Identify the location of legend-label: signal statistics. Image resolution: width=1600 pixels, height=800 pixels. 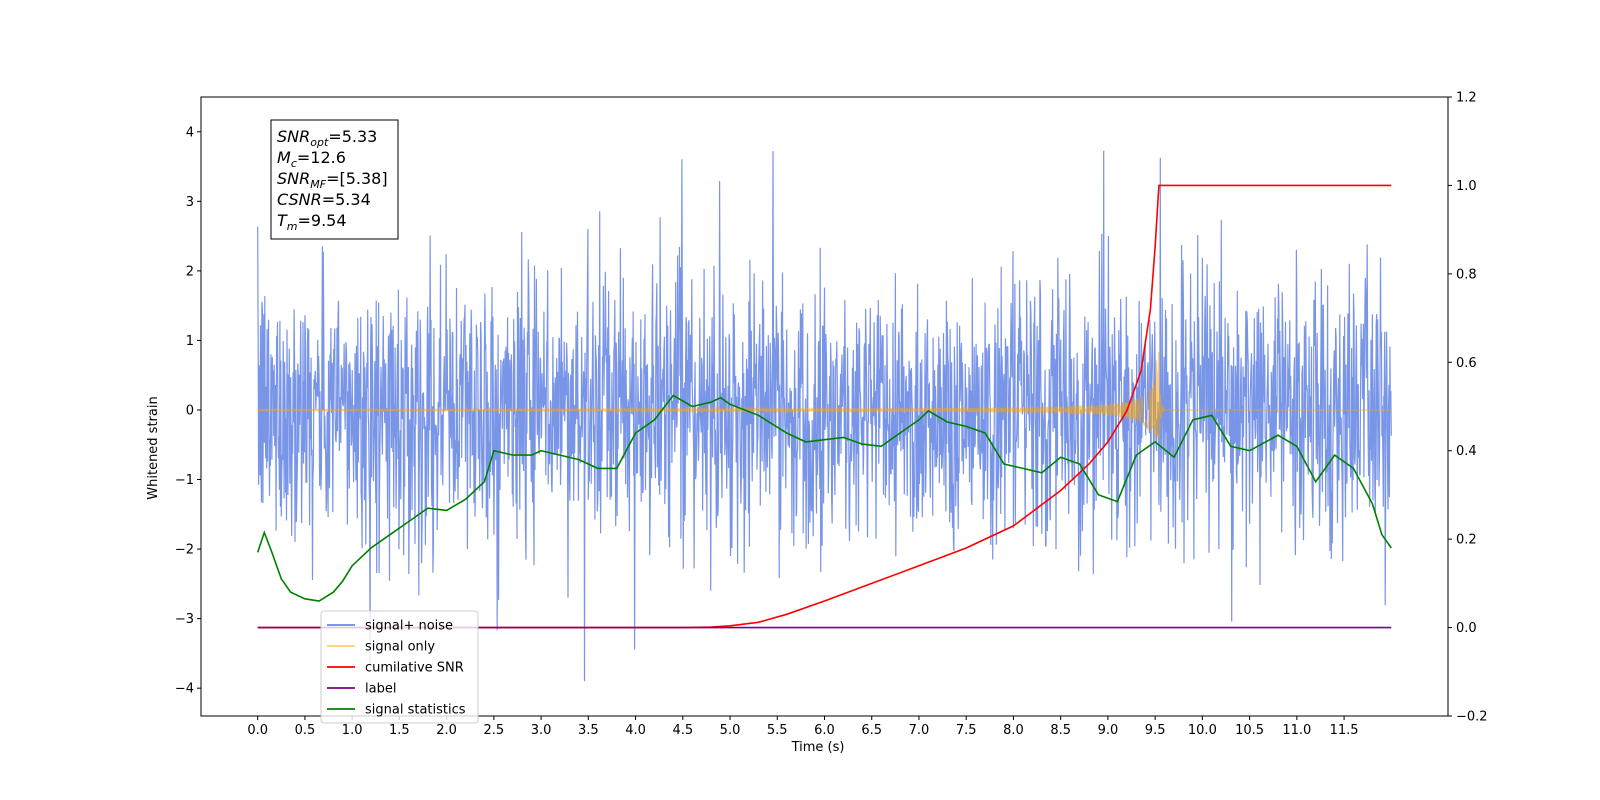
(415, 710).